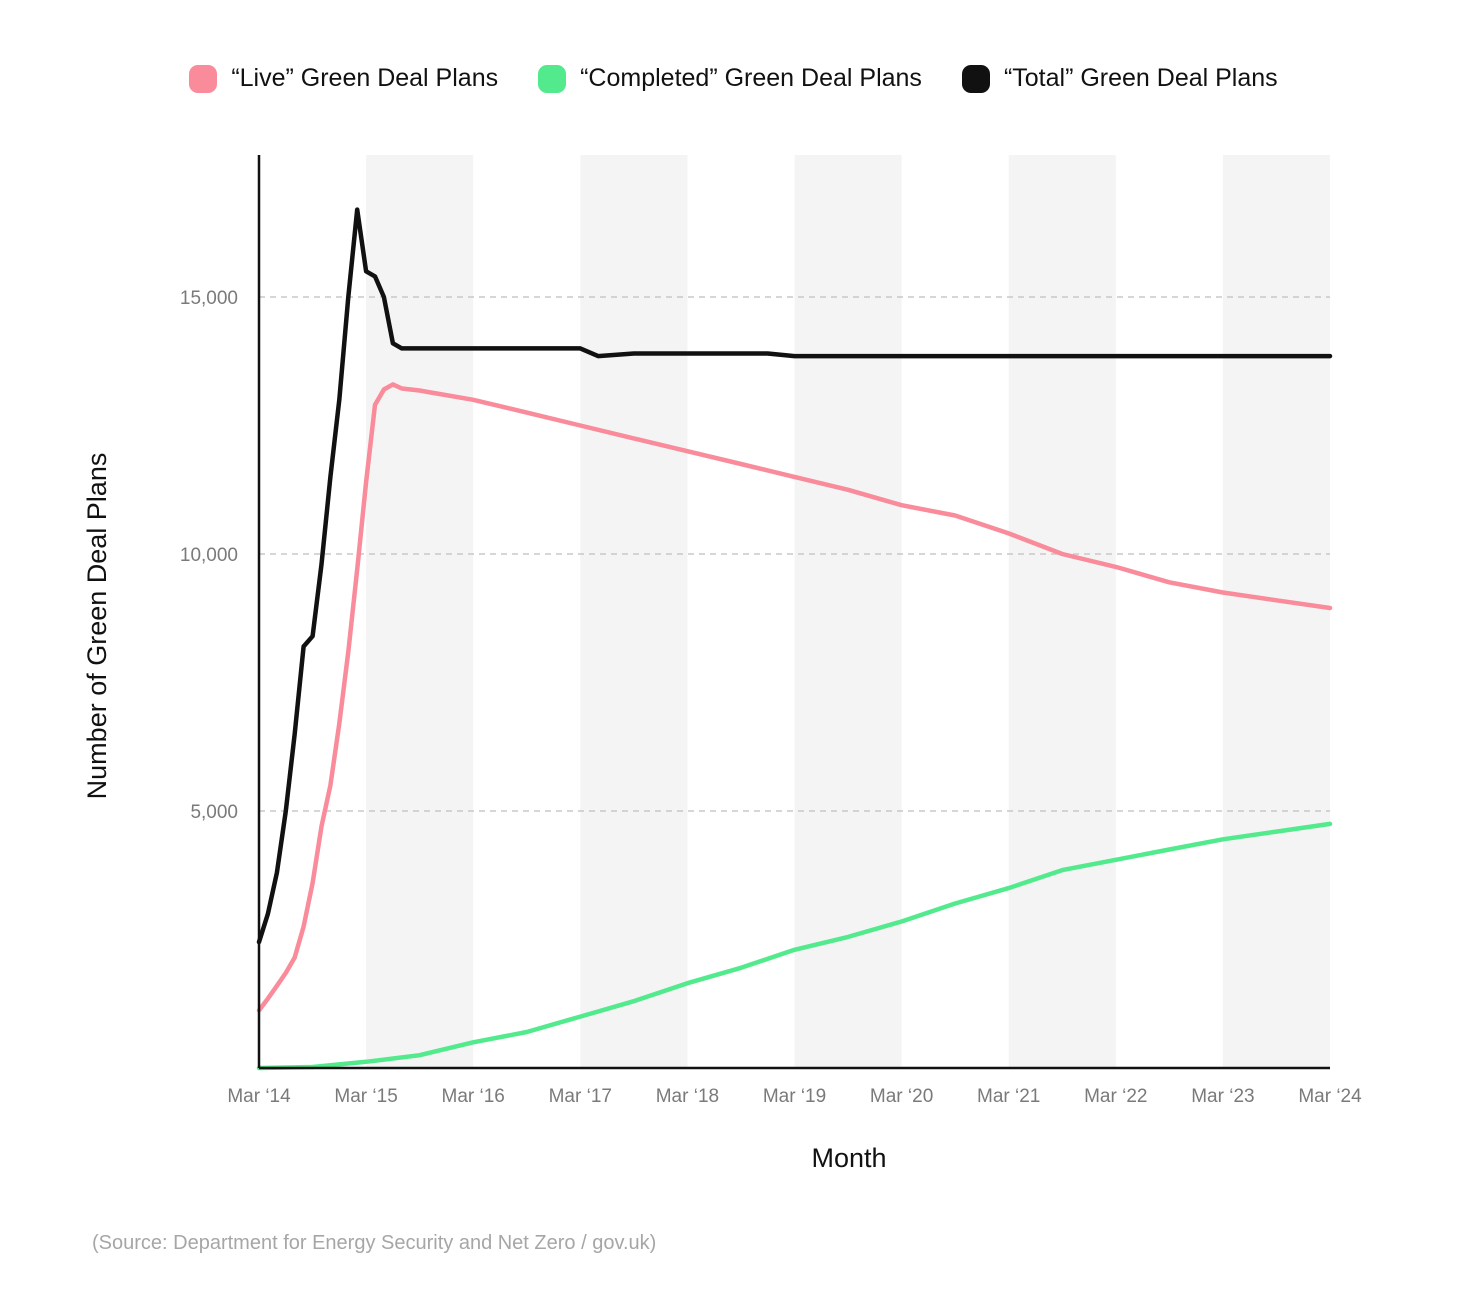  I want to click on legend-label-total: “Total” Green Deal Plans, so click(1140, 78).